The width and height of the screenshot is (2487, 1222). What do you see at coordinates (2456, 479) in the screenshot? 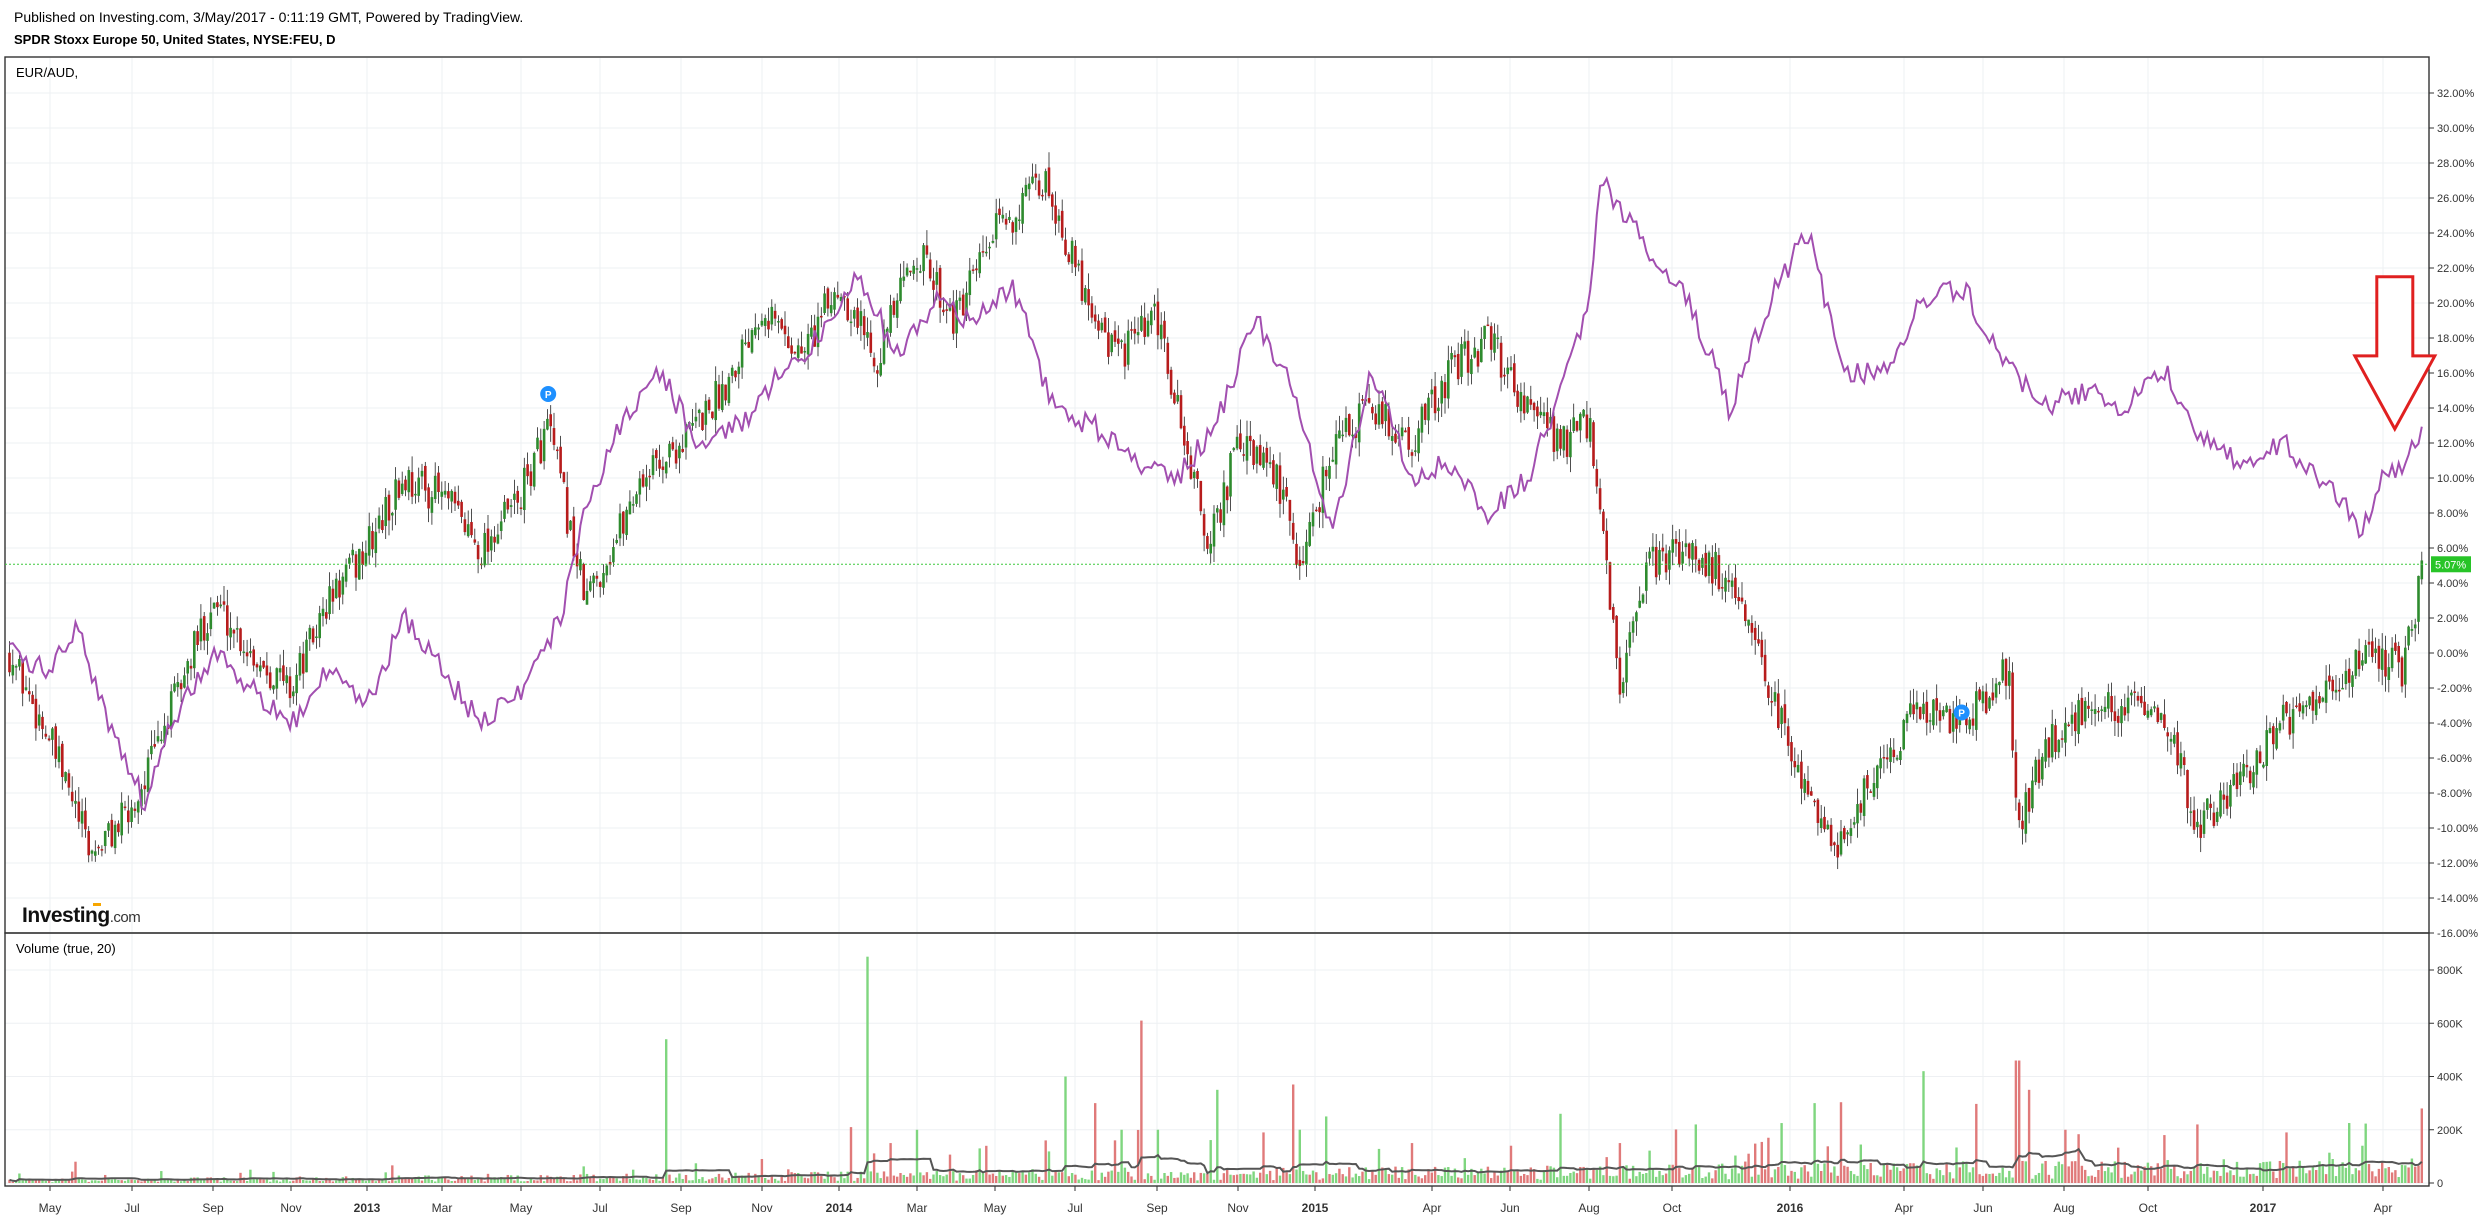
I see `price-tick-label: 10.00%` at bounding box center [2456, 479].